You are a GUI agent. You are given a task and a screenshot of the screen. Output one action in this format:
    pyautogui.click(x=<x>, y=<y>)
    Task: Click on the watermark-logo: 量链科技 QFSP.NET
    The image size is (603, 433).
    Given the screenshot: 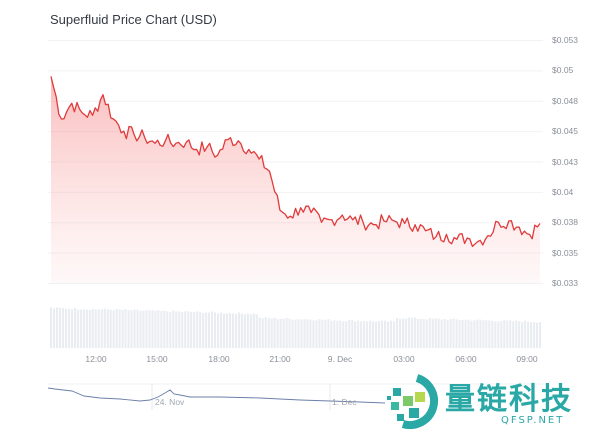 What is the action you would take?
    pyautogui.click(x=493, y=401)
    